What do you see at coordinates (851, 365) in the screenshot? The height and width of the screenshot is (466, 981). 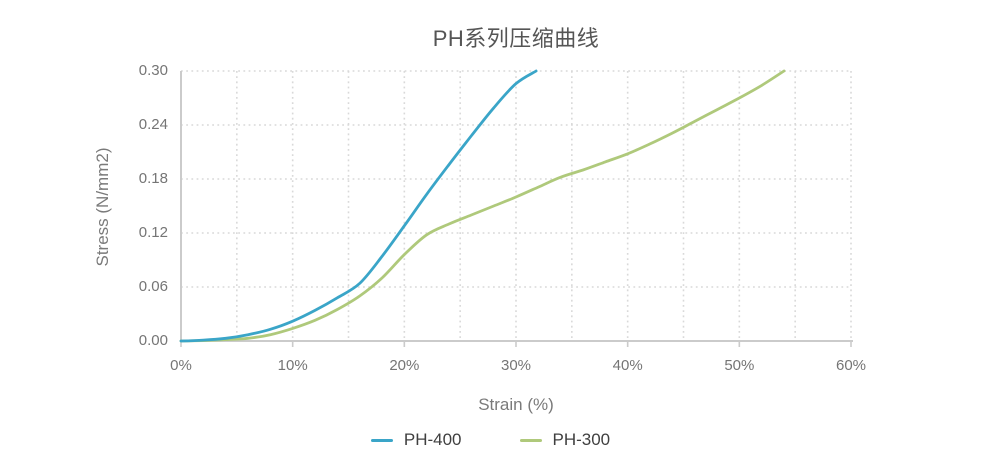 I see `x-tick-label: 60%` at bounding box center [851, 365].